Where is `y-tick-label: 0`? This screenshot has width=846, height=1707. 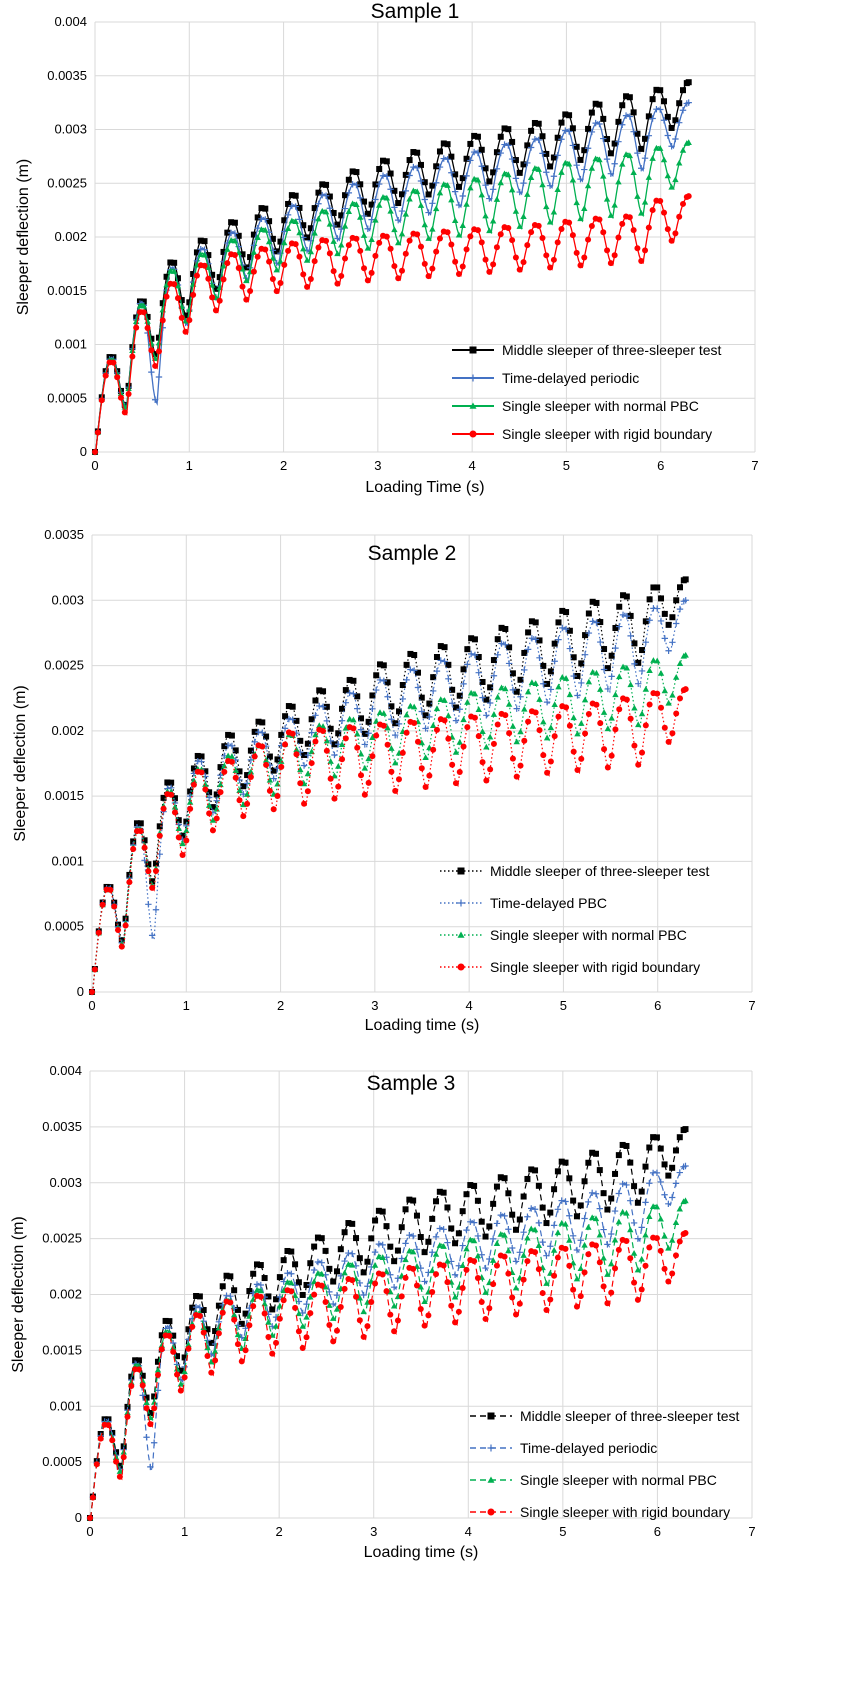
y-tick-label: 0 is located at coordinates (78, 1517).